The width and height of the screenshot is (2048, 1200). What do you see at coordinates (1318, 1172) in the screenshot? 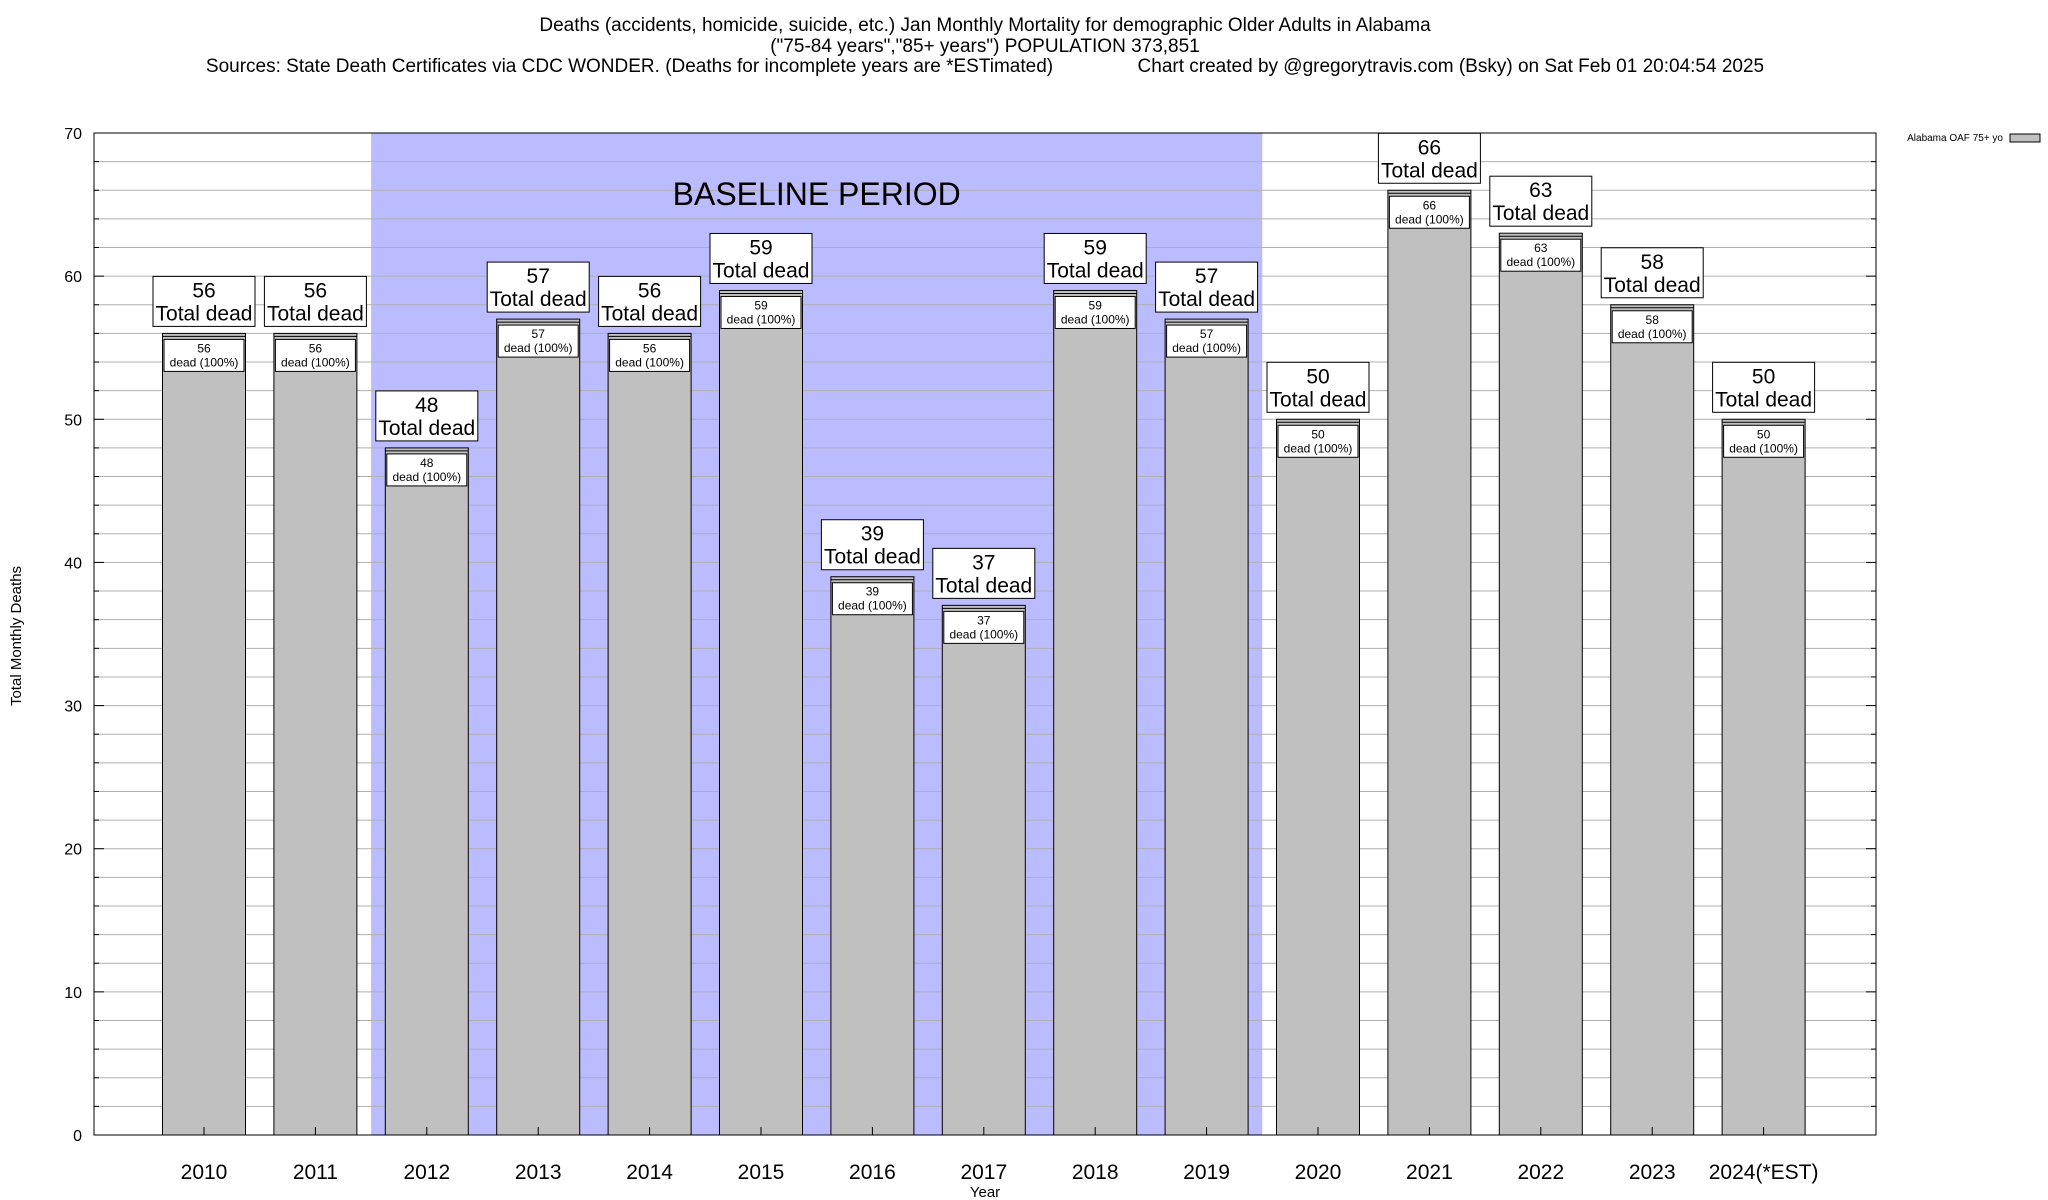
I see `x-tick-label-2020: 2020` at bounding box center [1318, 1172].